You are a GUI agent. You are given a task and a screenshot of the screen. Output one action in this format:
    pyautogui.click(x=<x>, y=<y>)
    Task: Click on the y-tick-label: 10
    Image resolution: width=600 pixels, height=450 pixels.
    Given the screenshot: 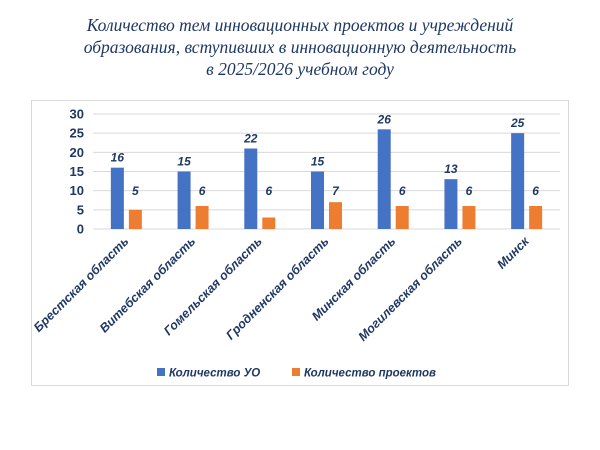 What is the action you would take?
    pyautogui.click(x=77, y=190)
    